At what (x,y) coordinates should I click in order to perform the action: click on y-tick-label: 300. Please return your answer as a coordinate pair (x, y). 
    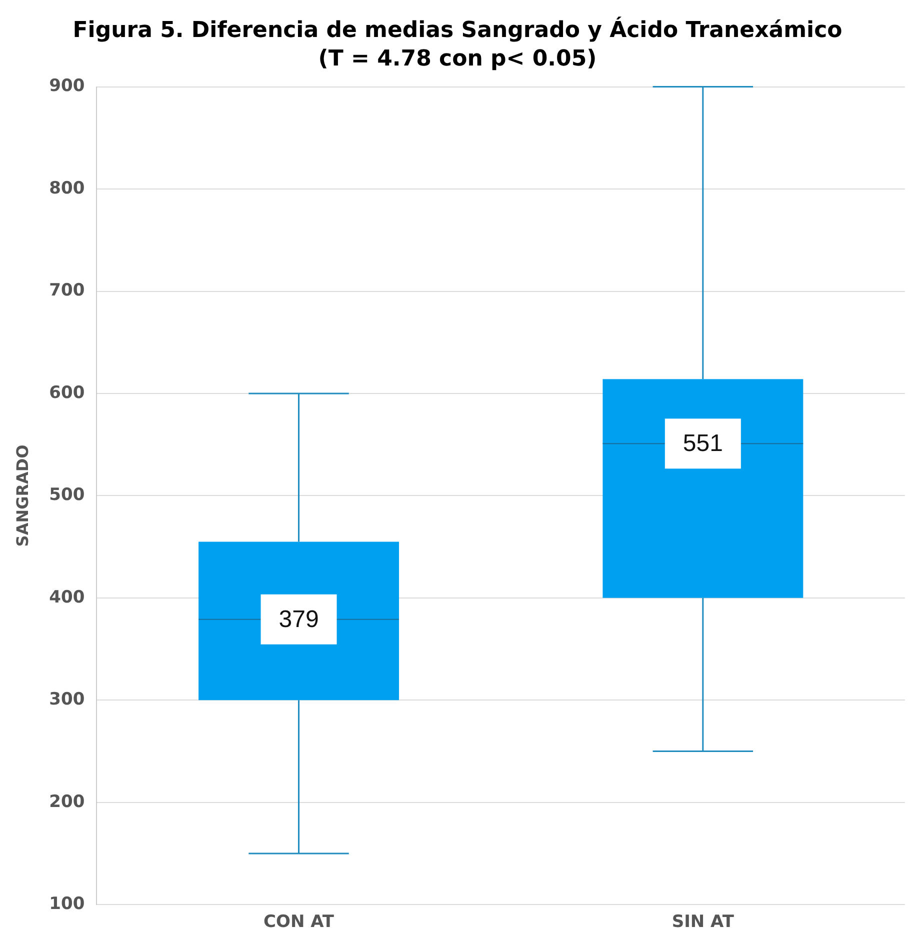
    Looking at the image, I should click on (67, 700).